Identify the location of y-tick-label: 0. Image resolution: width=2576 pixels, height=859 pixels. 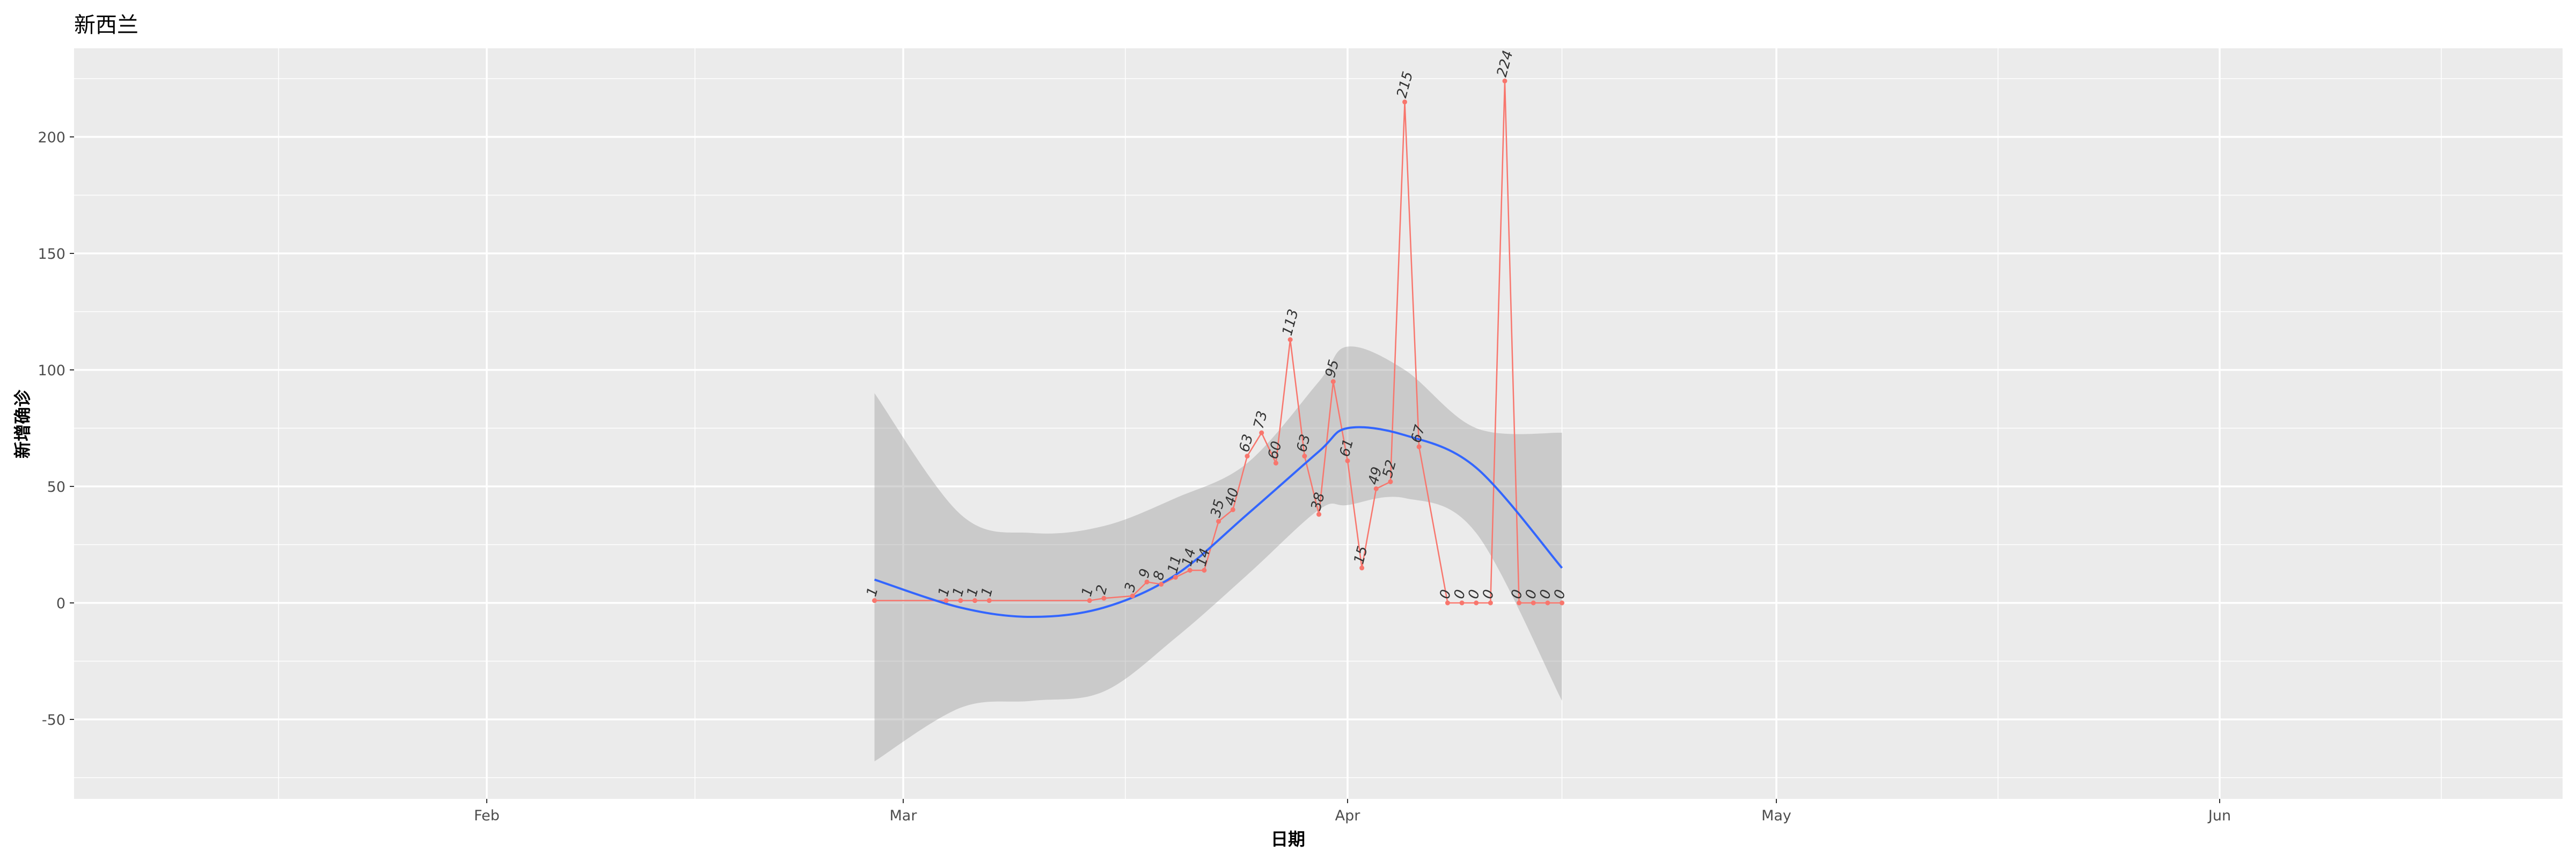
(60, 603).